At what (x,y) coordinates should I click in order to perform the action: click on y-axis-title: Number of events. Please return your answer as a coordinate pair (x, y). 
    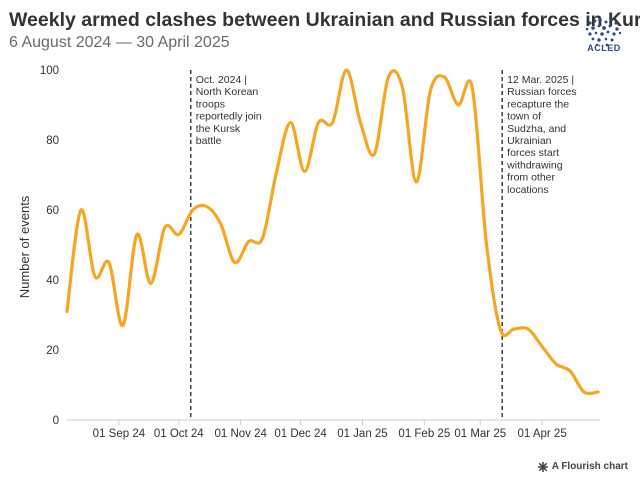
    Looking at the image, I should click on (24, 246).